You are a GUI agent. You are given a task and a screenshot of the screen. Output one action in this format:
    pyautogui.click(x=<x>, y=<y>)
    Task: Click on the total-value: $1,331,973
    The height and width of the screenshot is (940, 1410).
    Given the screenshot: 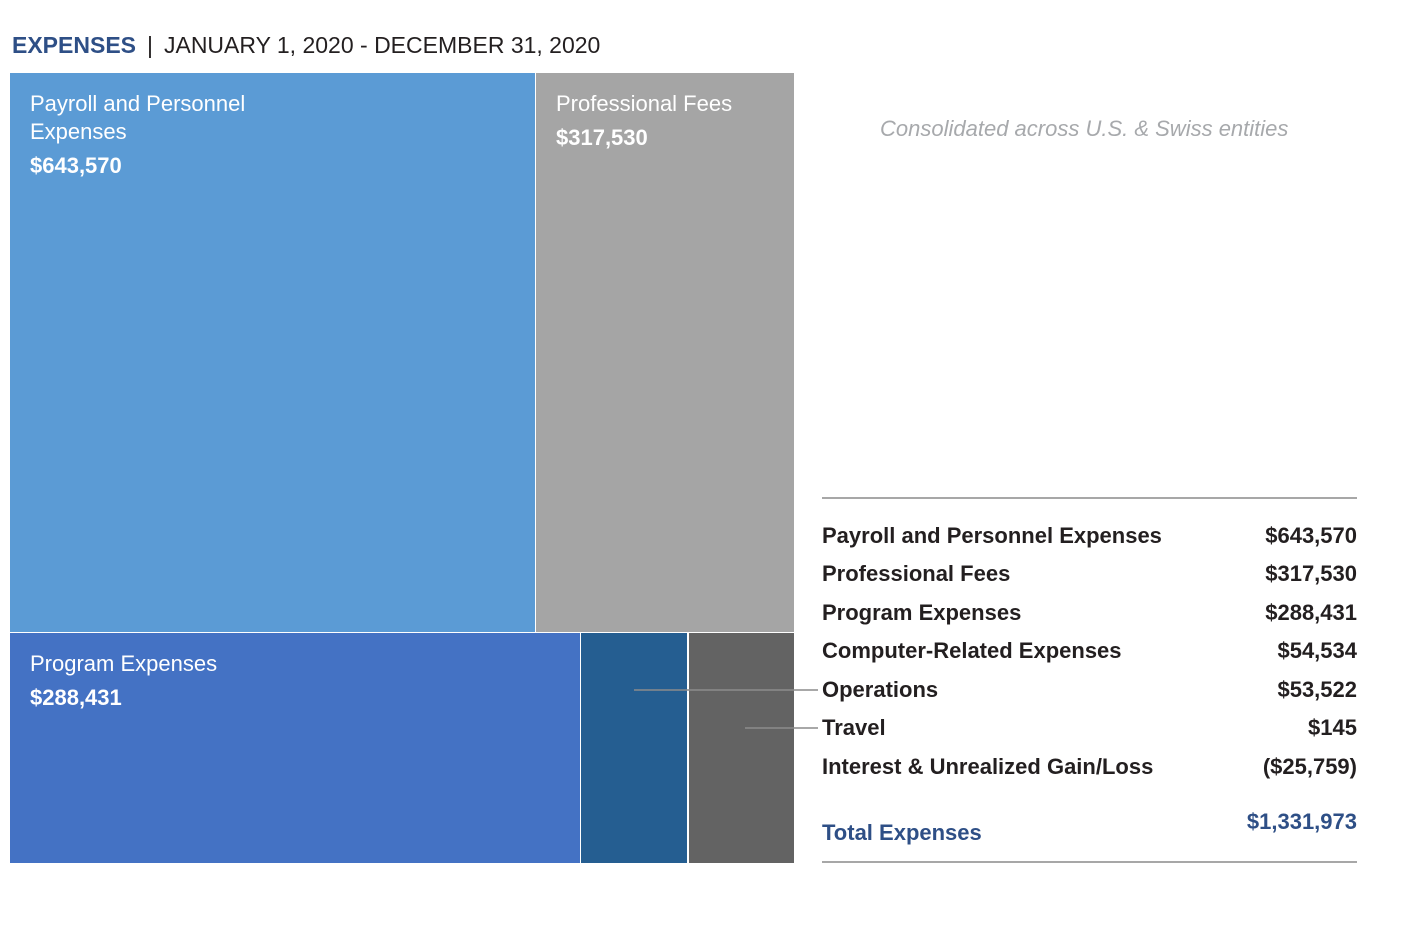 What is the action you would take?
    pyautogui.click(x=1301, y=821)
    